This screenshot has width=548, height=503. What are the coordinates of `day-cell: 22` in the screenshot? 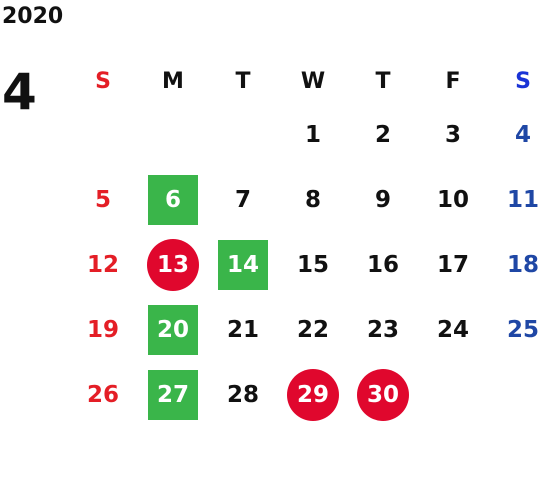 It's located at (313, 329).